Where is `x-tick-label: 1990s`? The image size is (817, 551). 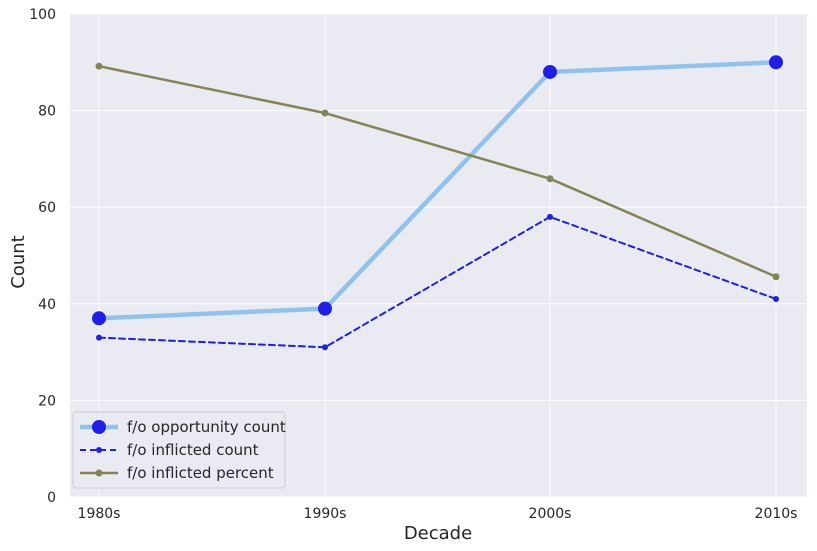 x-tick-label: 1990s is located at coordinates (325, 514).